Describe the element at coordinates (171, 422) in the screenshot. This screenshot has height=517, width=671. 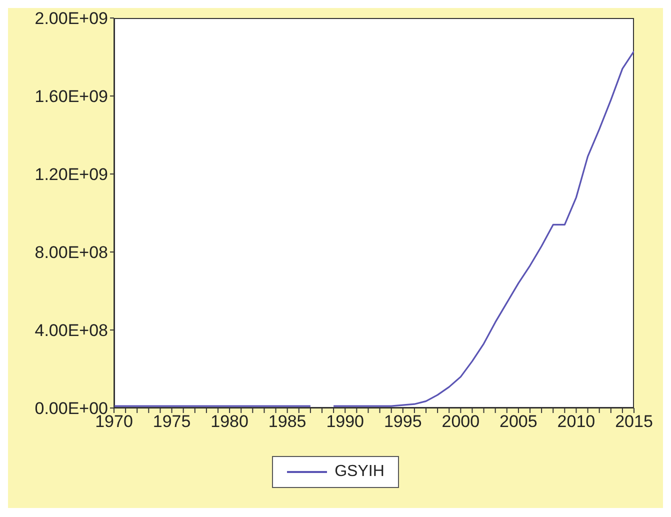
I see `x-tick-label: 1975` at that location.